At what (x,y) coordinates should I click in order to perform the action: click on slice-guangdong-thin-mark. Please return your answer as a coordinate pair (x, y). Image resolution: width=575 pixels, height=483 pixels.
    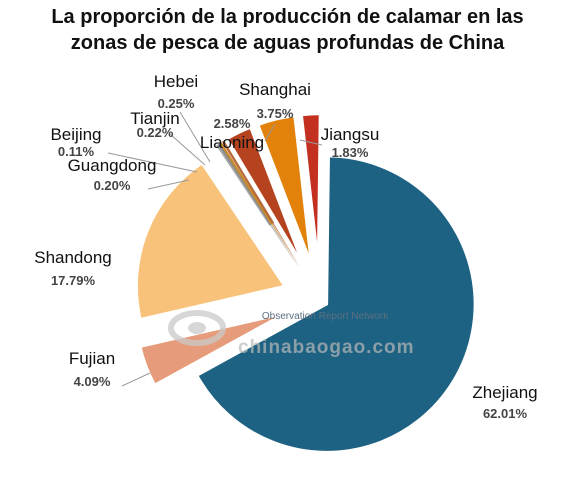
    Looking at the image, I should click on (244, 185).